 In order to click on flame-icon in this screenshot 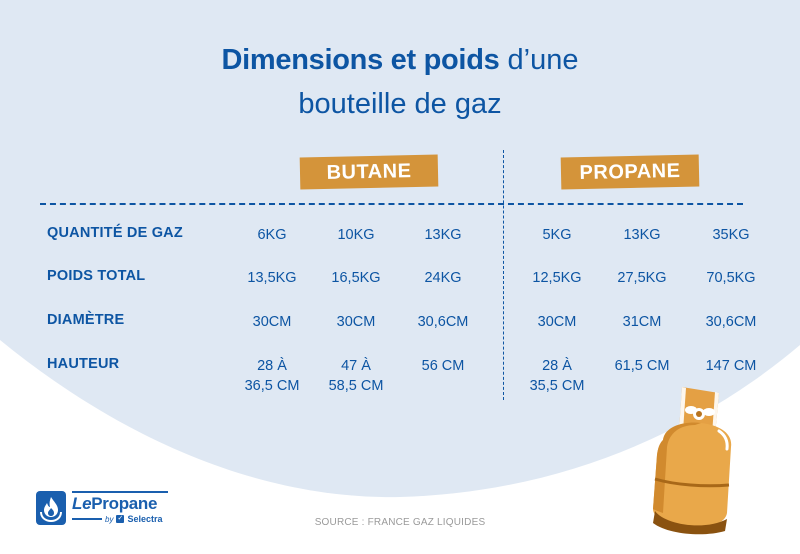, I will do `click(51, 508)`.